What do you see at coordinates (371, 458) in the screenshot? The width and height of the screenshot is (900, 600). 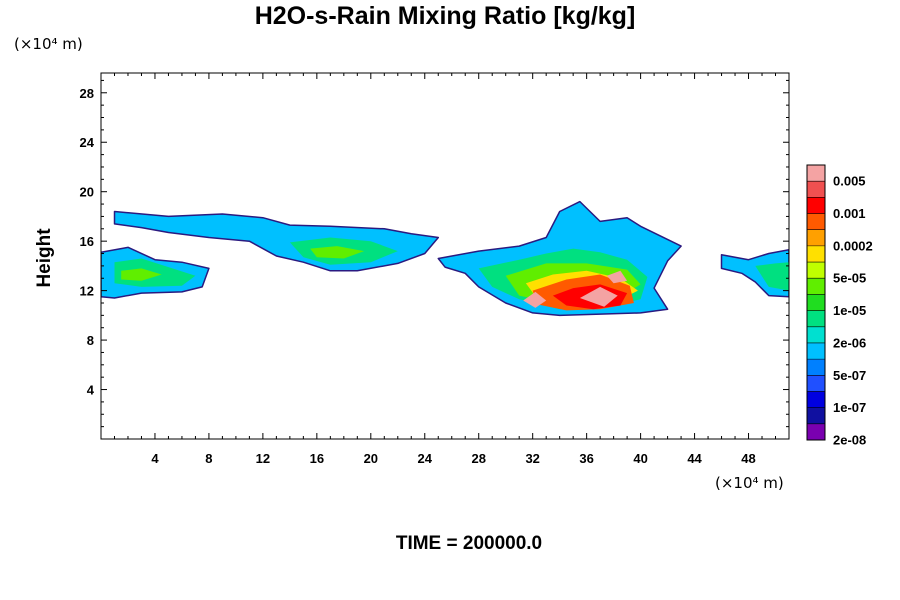 I see `x-tick-label: 20` at bounding box center [371, 458].